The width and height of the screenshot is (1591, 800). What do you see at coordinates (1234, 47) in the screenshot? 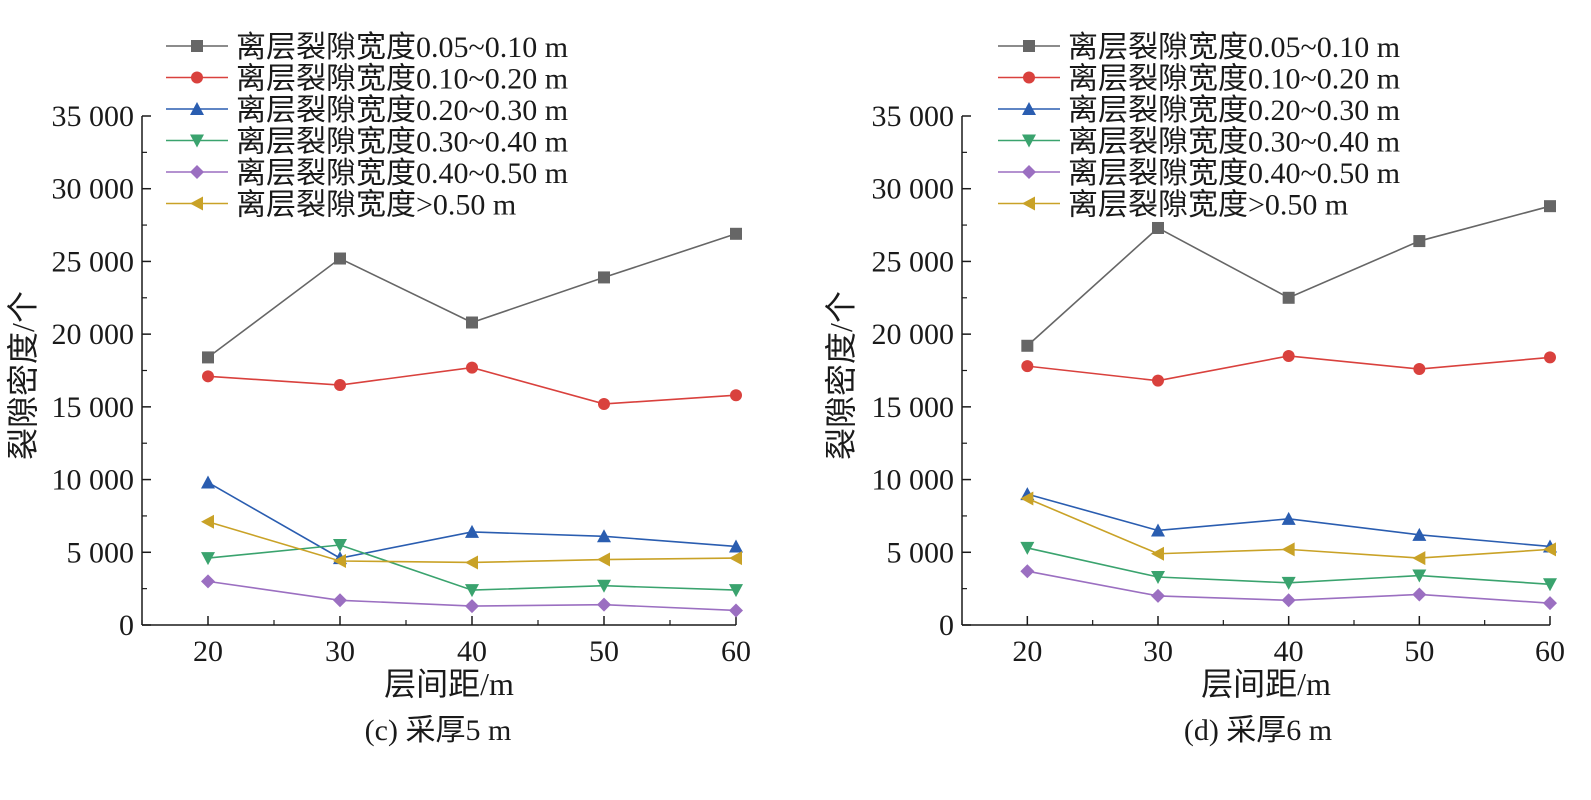
I see `legend-label: 离层裂隙宽度0.05~0.10 m` at bounding box center [1234, 47].